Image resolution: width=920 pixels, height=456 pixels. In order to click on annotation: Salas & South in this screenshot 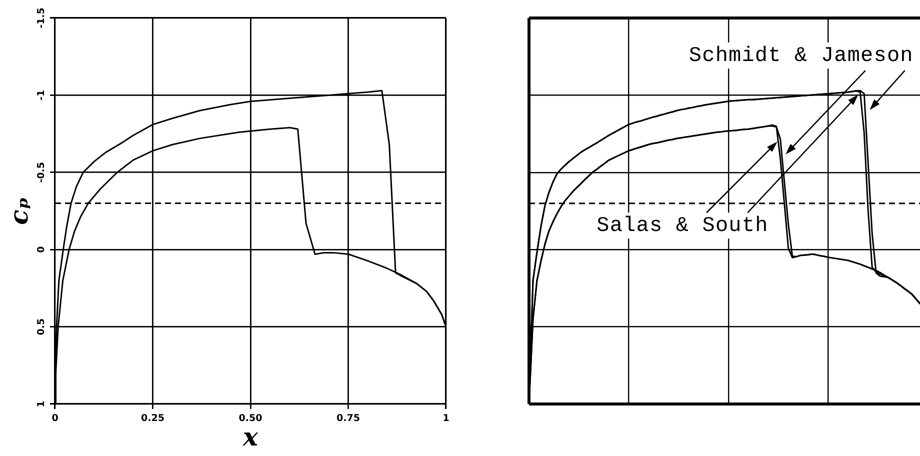, I will do `click(682, 226)`.